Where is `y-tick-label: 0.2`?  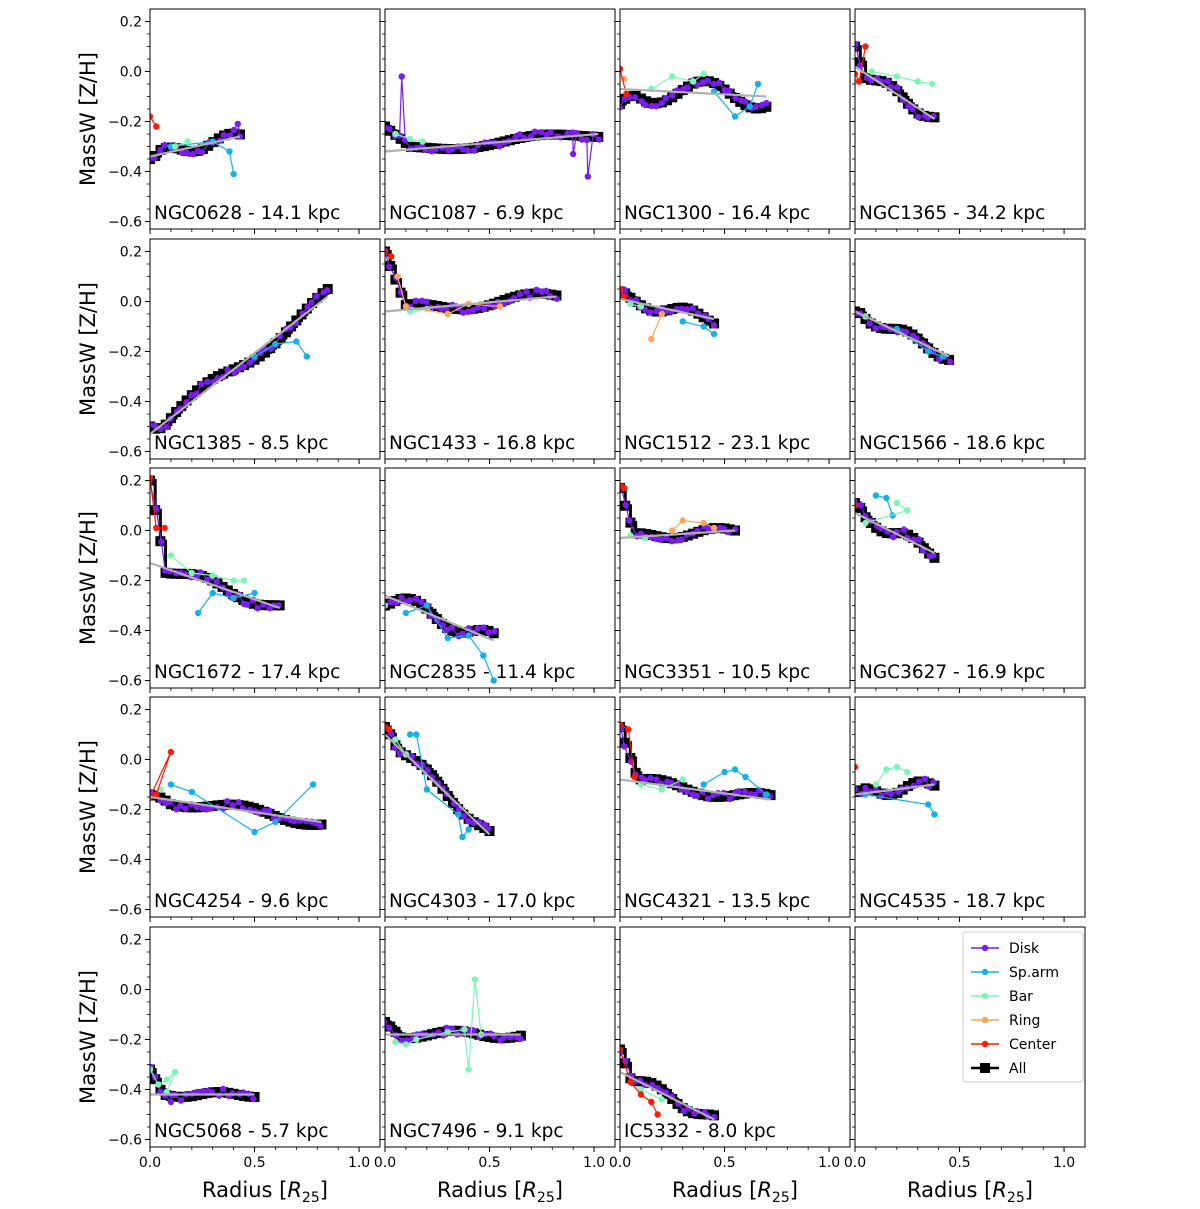
y-tick-label: 0.2 is located at coordinates (131, 941).